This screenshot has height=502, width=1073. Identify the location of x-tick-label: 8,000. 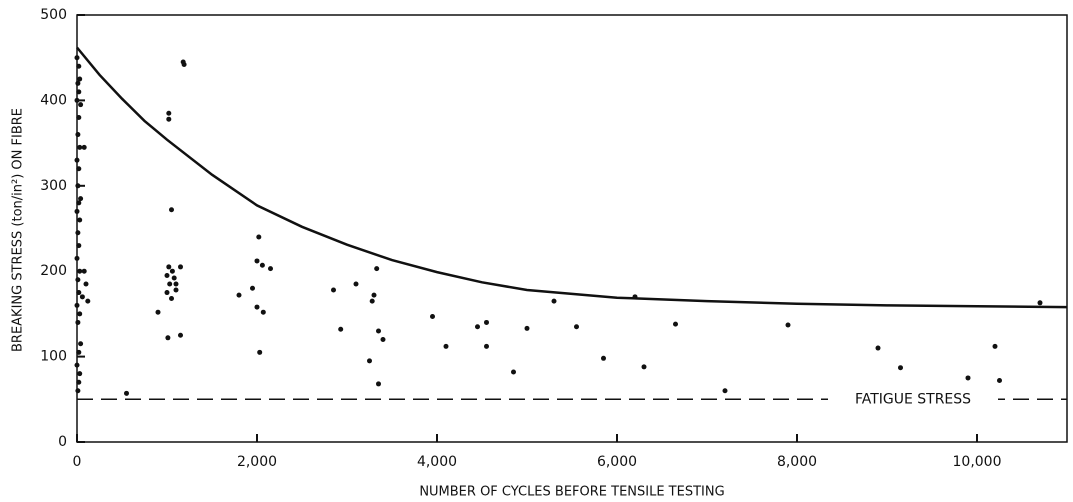
(797, 462).